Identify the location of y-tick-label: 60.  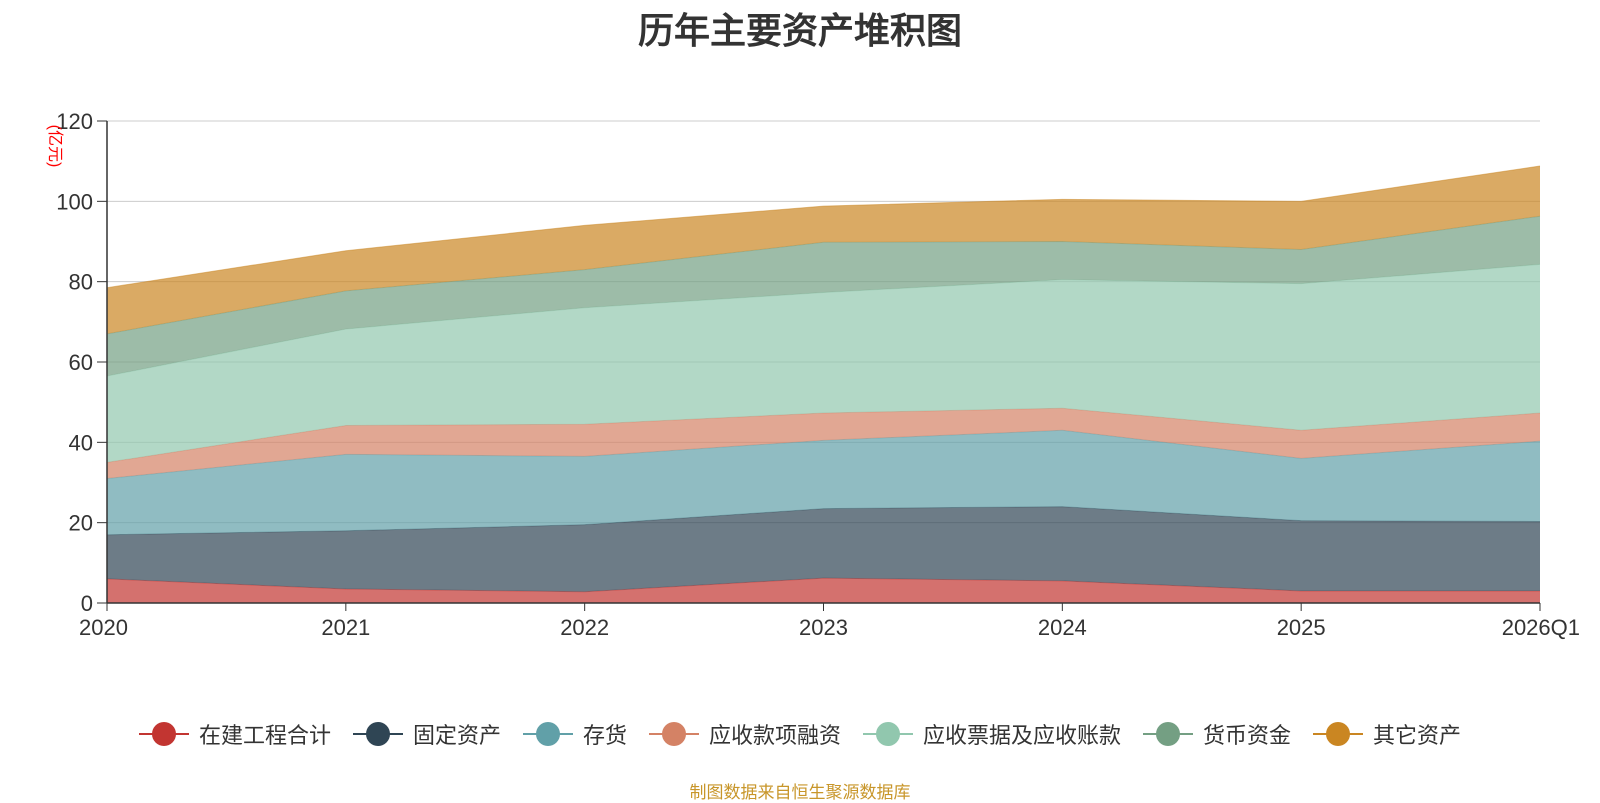
(81, 362).